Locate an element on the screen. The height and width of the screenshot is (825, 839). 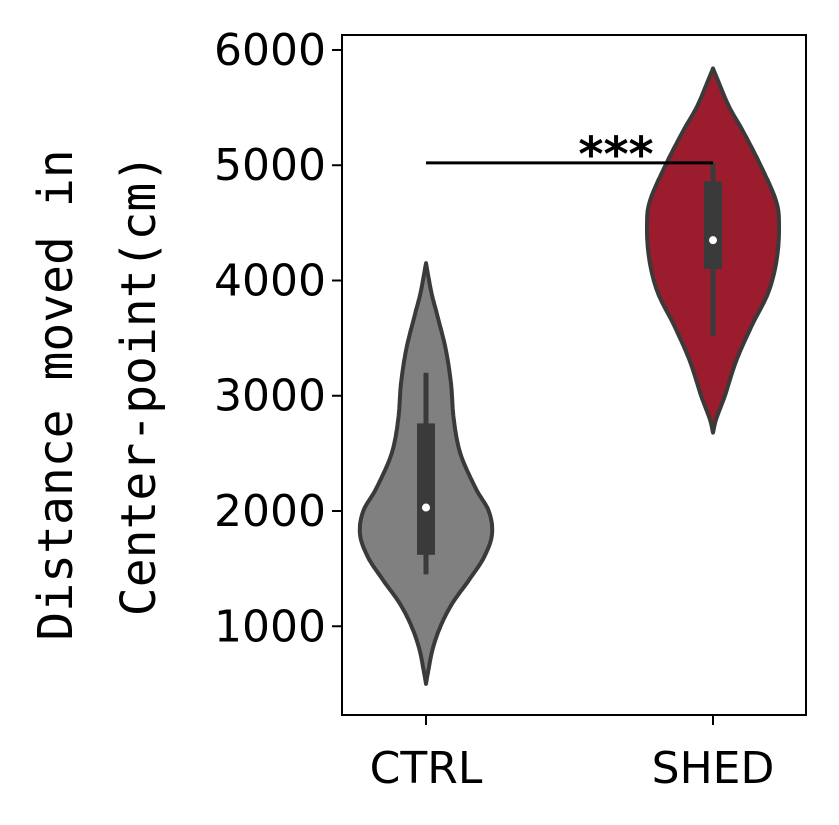
y-tick-label: 4000 is located at coordinates (270, 280).